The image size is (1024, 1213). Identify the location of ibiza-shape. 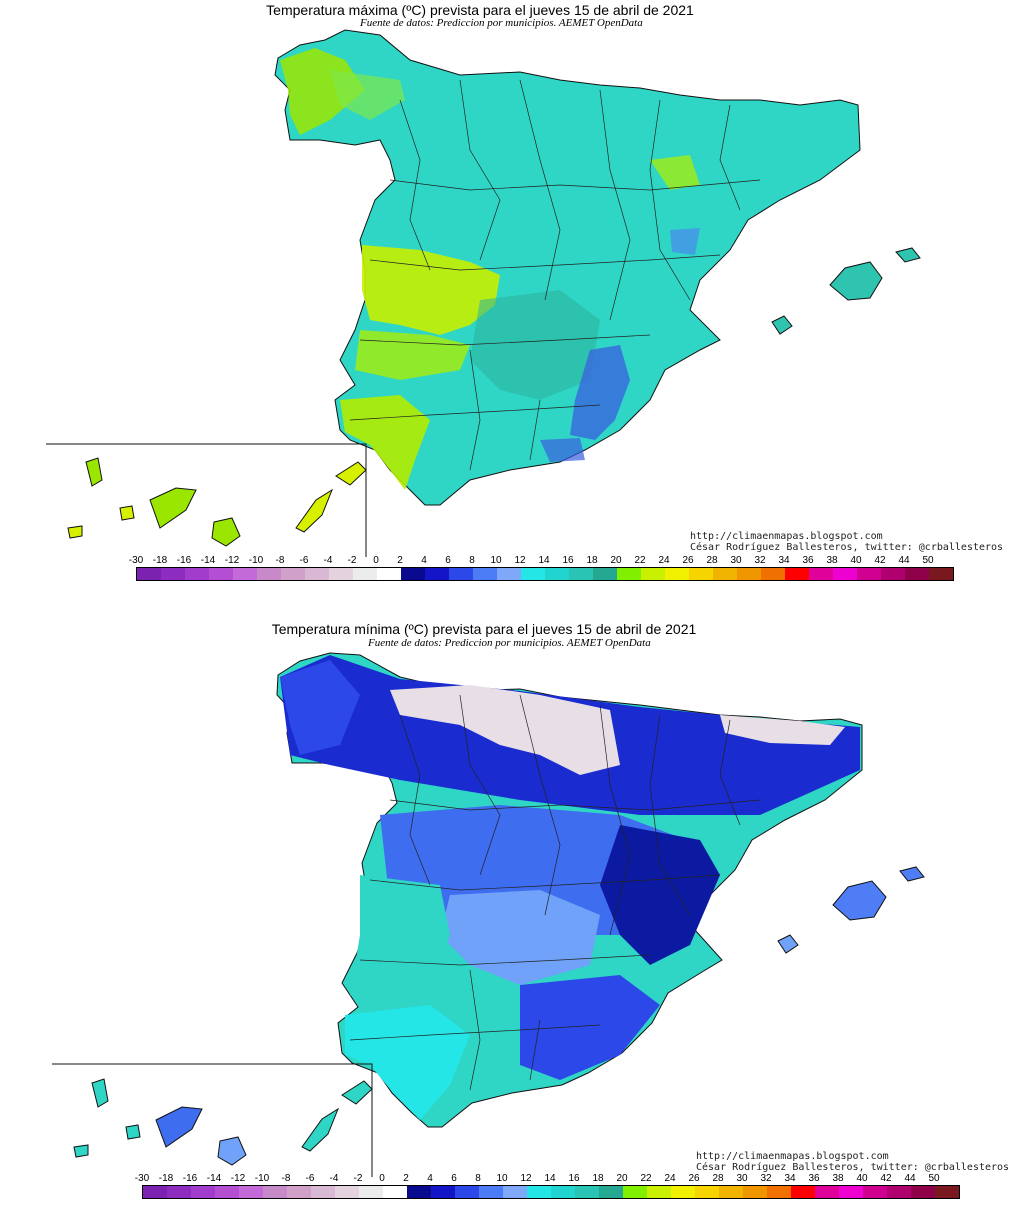
(782, 325).